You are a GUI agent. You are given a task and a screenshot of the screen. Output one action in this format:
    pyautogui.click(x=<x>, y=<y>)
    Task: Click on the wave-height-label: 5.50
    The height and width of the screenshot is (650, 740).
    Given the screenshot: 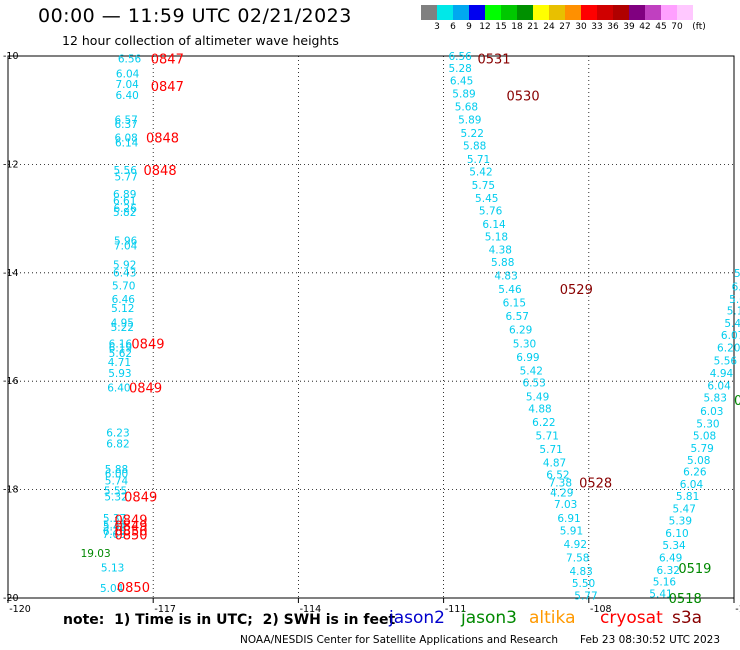 What is the action you would take?
    pyautogui.click(x=583, y=584)
    